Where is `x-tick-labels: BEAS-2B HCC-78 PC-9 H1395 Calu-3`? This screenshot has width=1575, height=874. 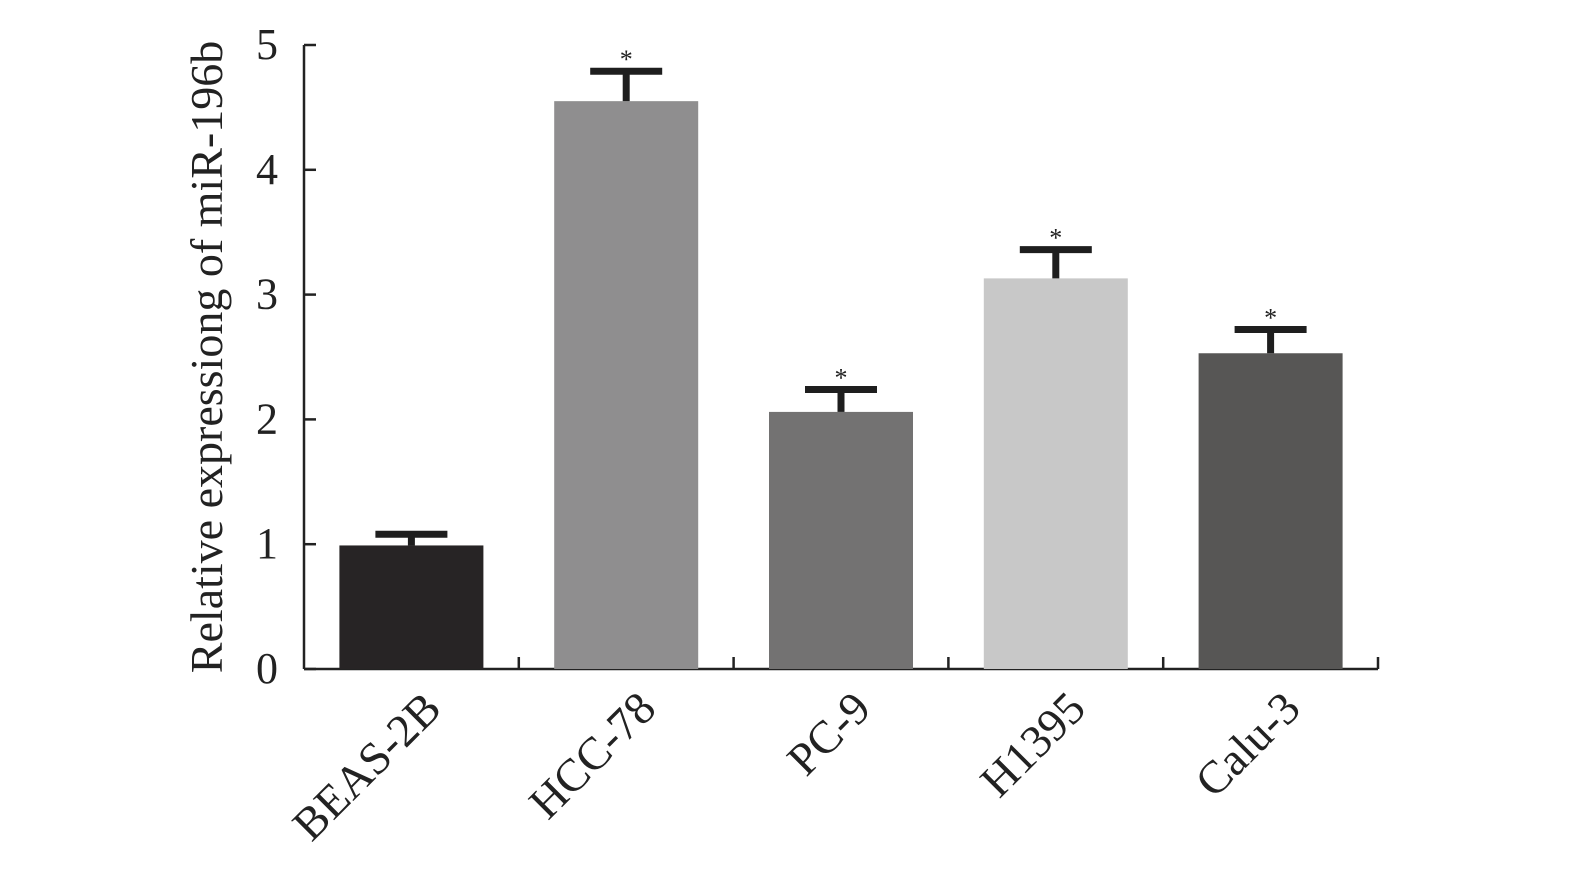 x-tick-labels: BEAS-2B HCC-78 PC-9 H1395 Calu-3 is located at coordinates (795, 766).